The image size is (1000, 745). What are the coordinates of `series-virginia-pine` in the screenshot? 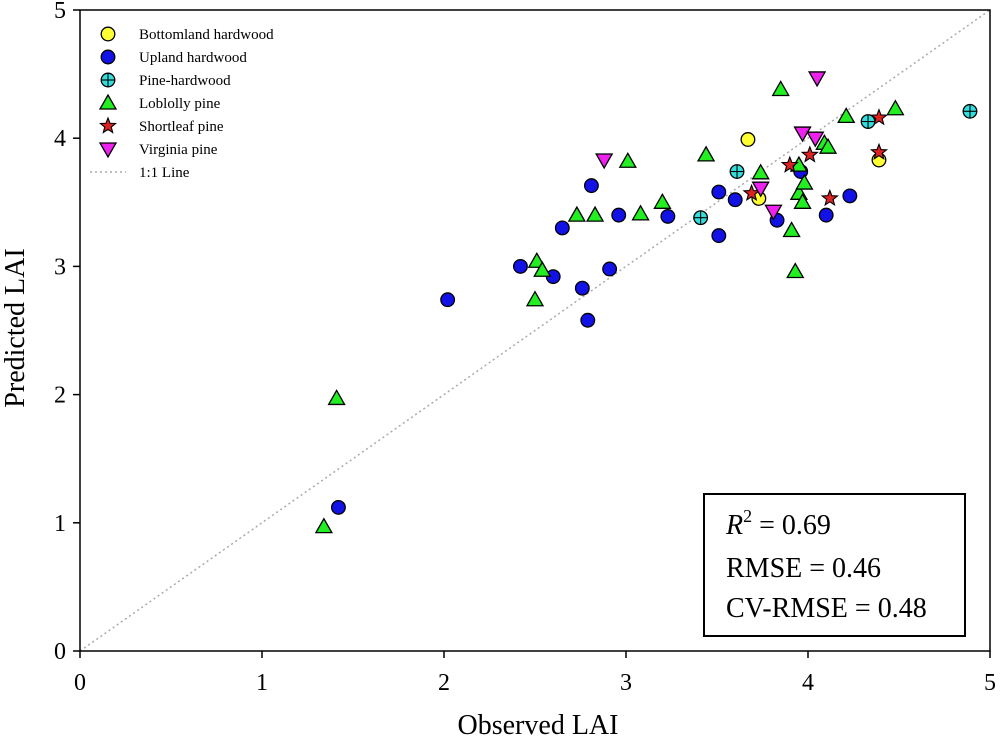 It's located at (711, 146).